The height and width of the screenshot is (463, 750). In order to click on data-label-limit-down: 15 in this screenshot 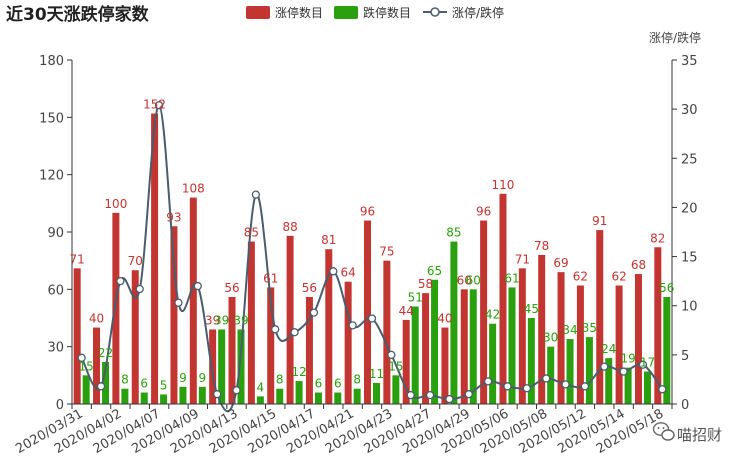, I will do `click(86, 366)`.